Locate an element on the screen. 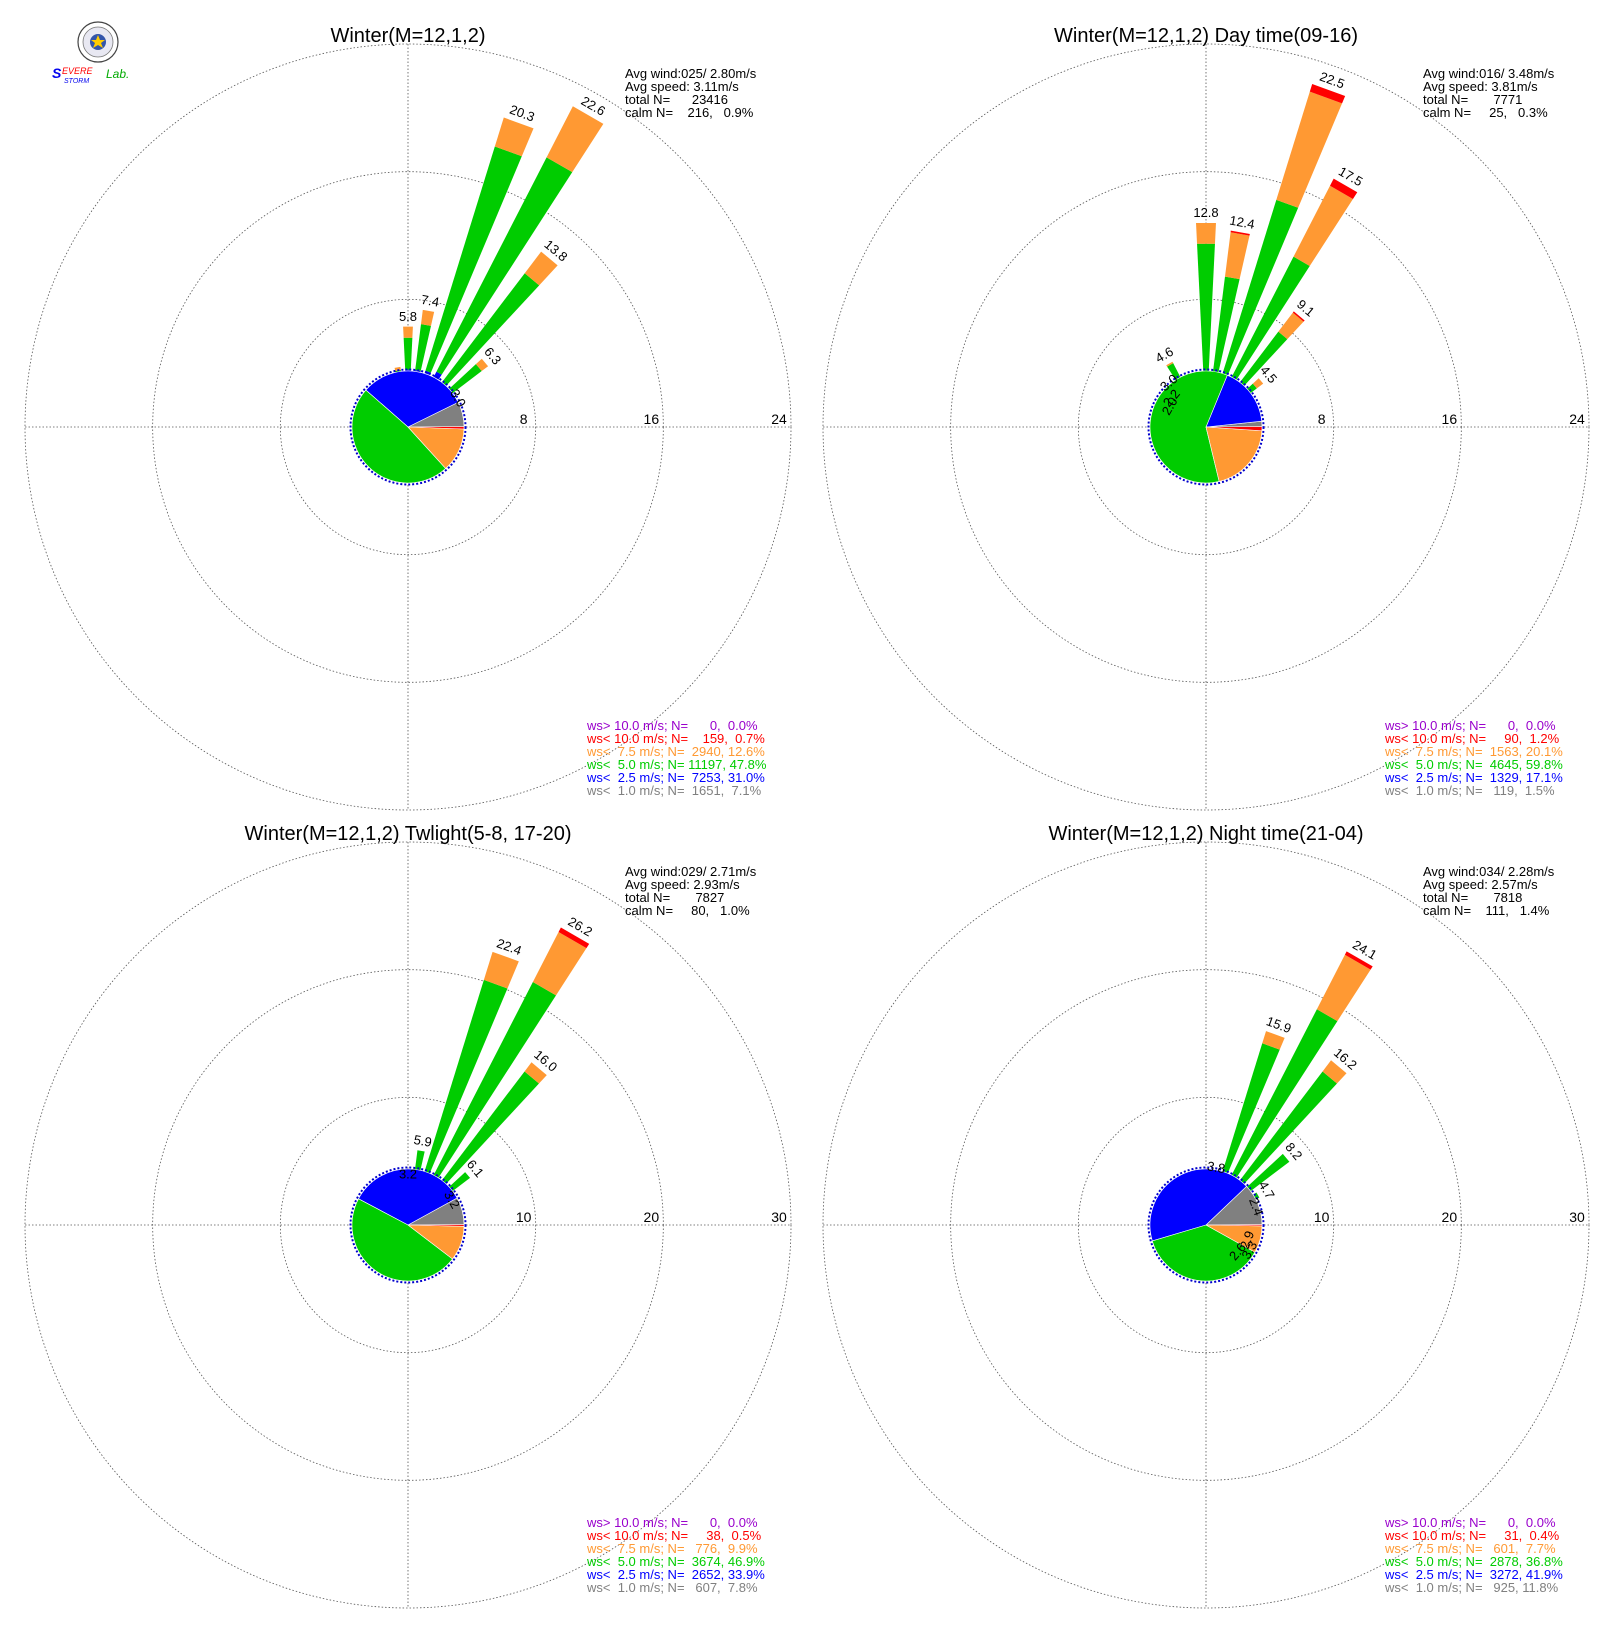 The height and width of the screenshot is (1640, 1620). bar-segment-30-lt10 is located at coordinates (1344, 188).